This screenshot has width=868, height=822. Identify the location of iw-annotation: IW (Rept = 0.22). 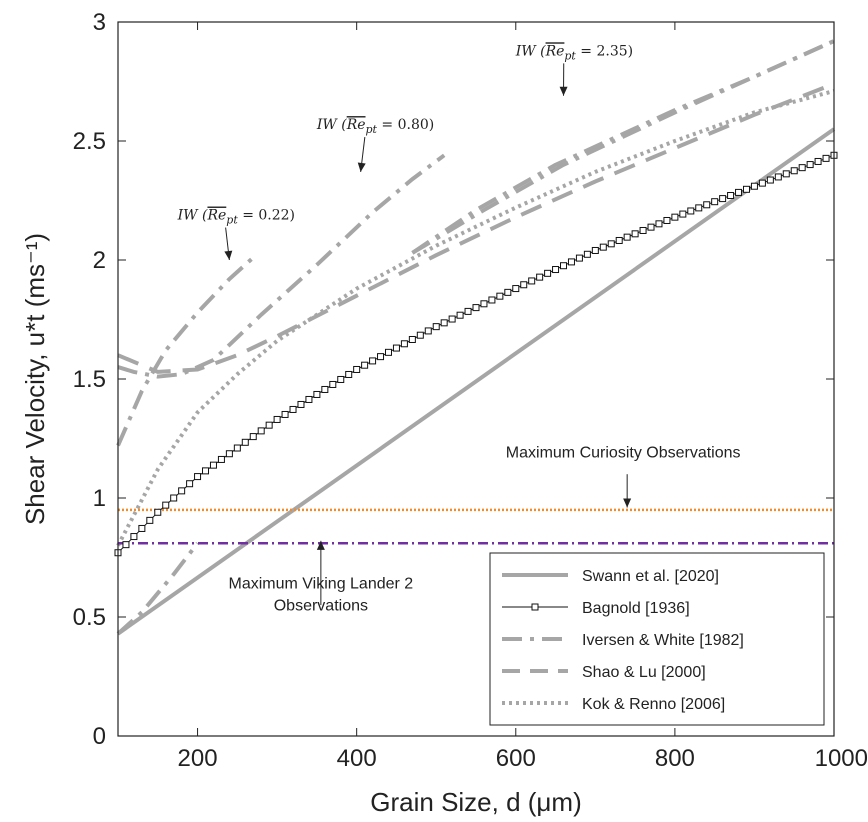
(236, 217).